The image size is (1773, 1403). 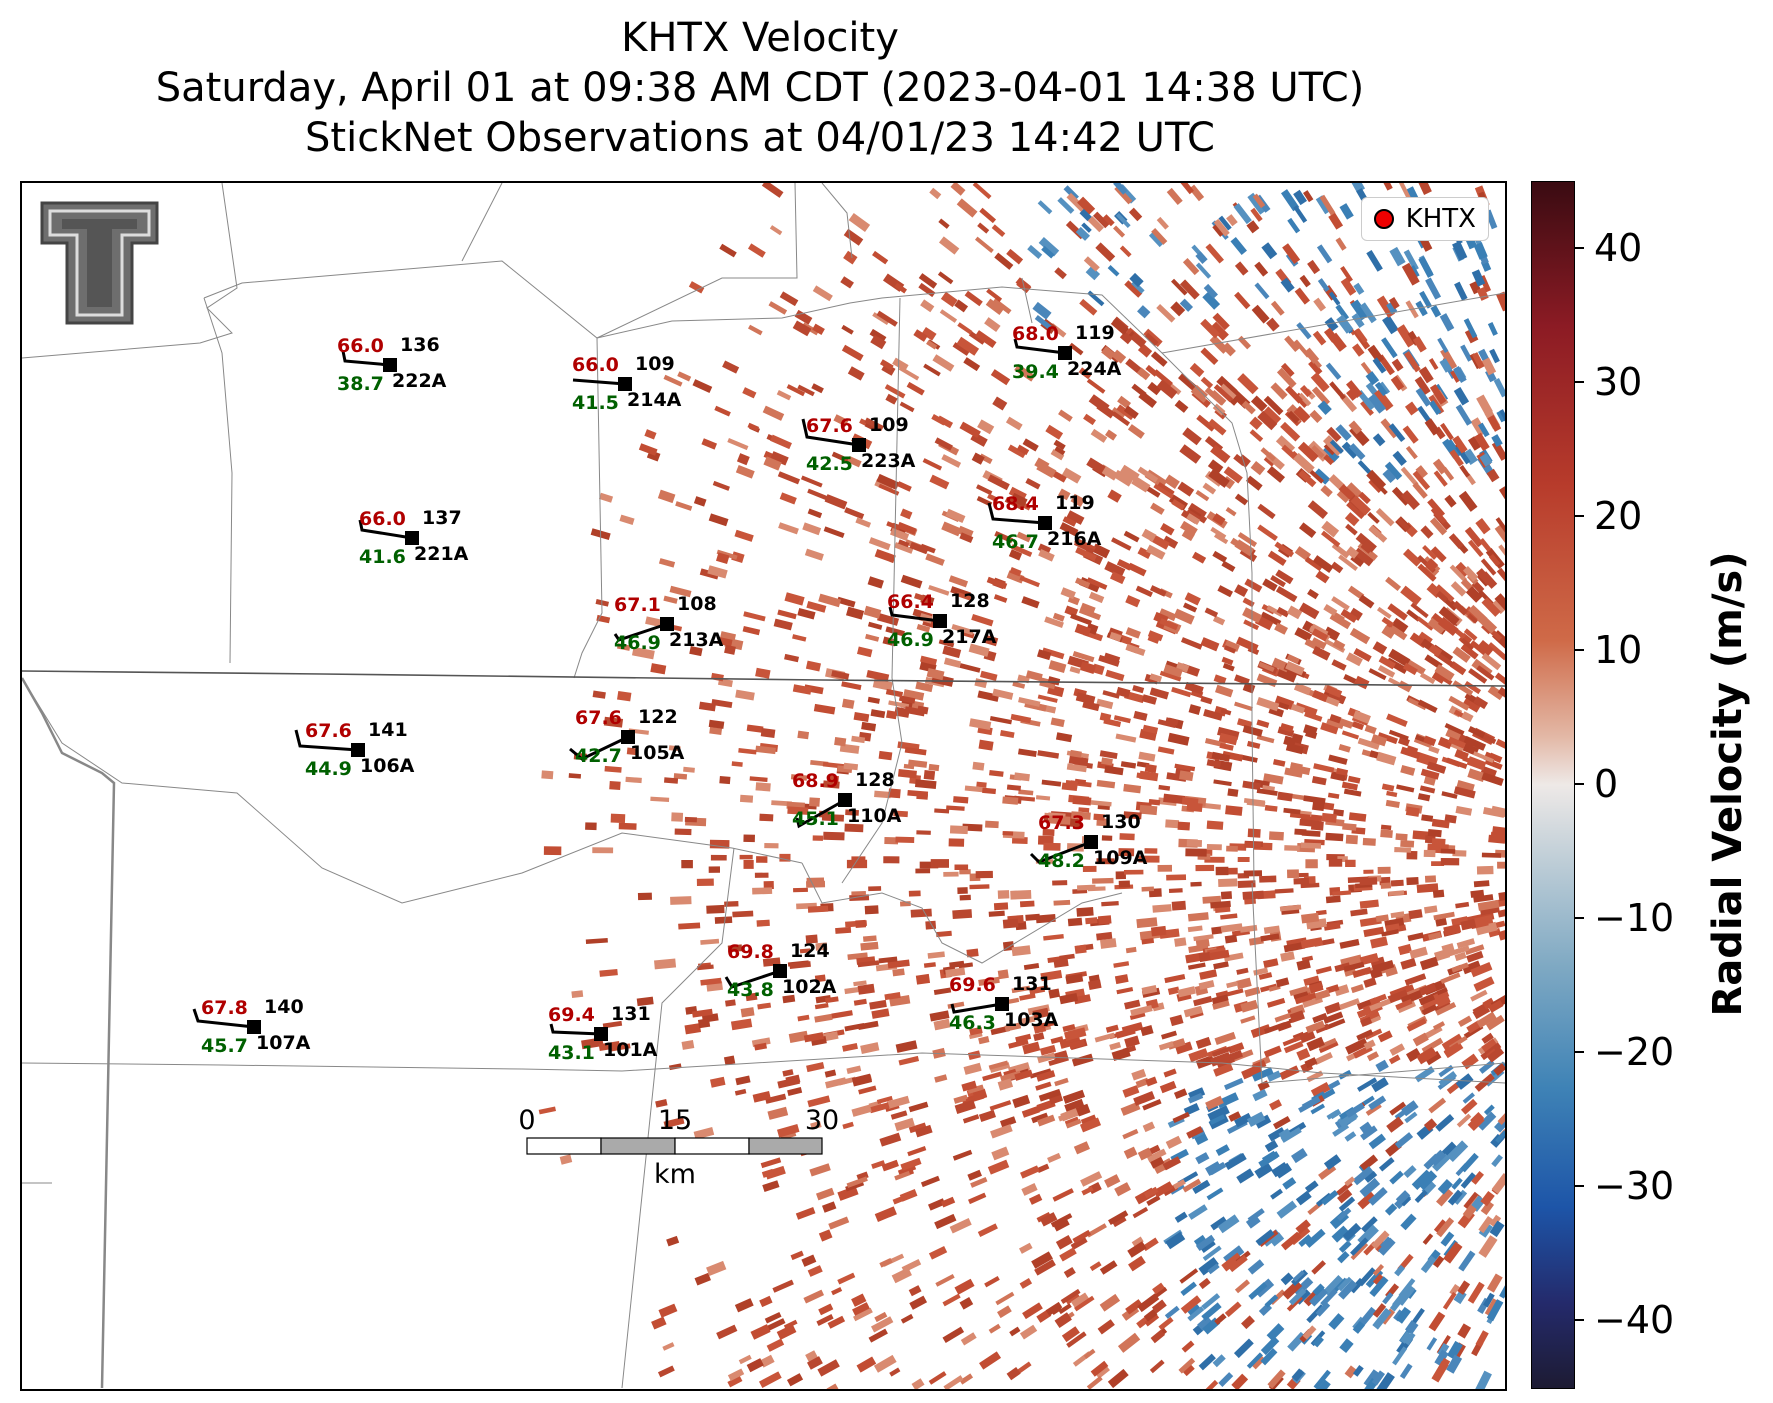 What do you see at coordinates (630, 1050) in the screenshot?
I see `station-id: 101A` at bounding box center [630, 1050].